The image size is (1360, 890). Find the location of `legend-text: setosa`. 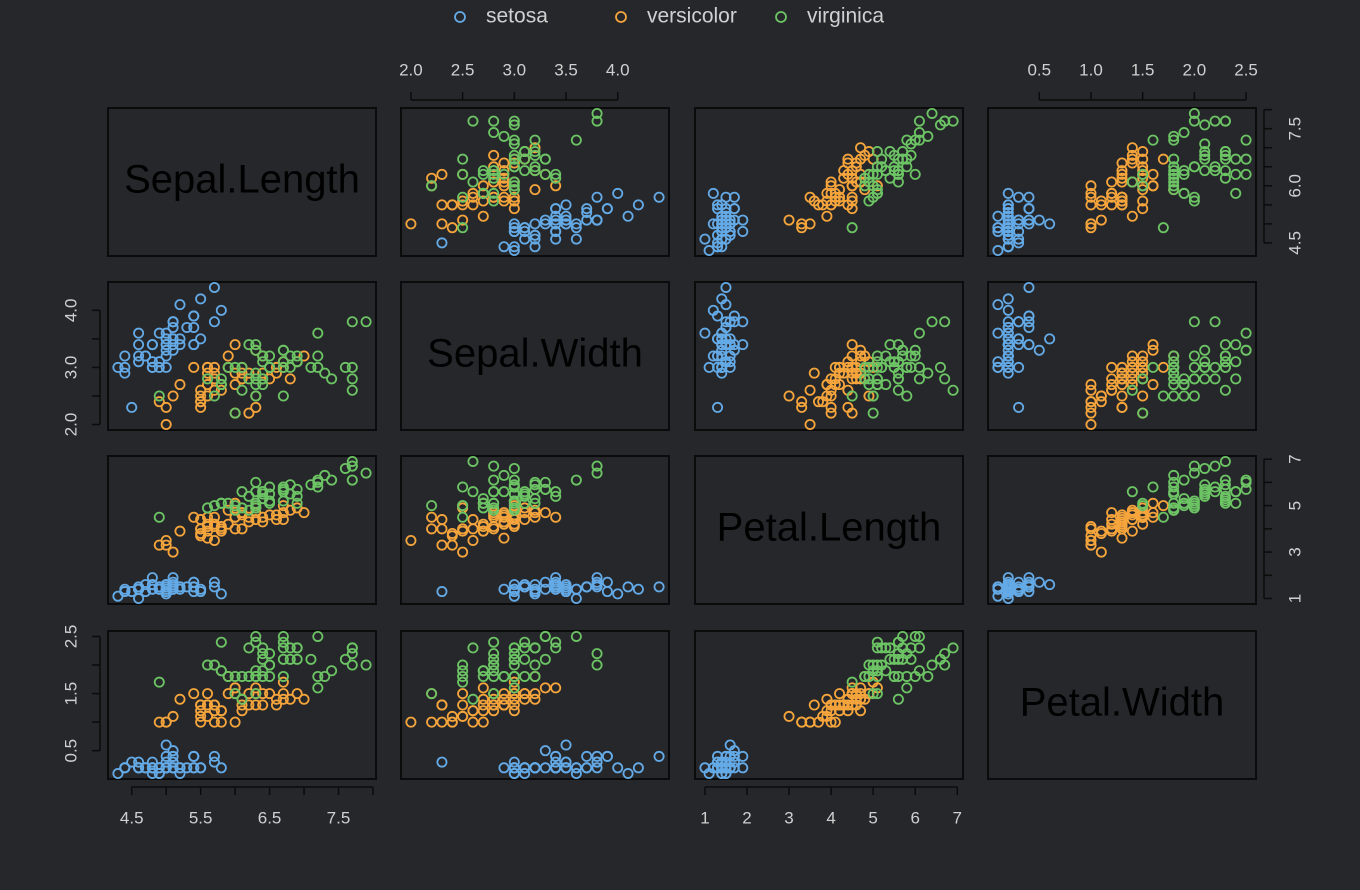

legend-text: setosa is located at coordinates (517, 16).